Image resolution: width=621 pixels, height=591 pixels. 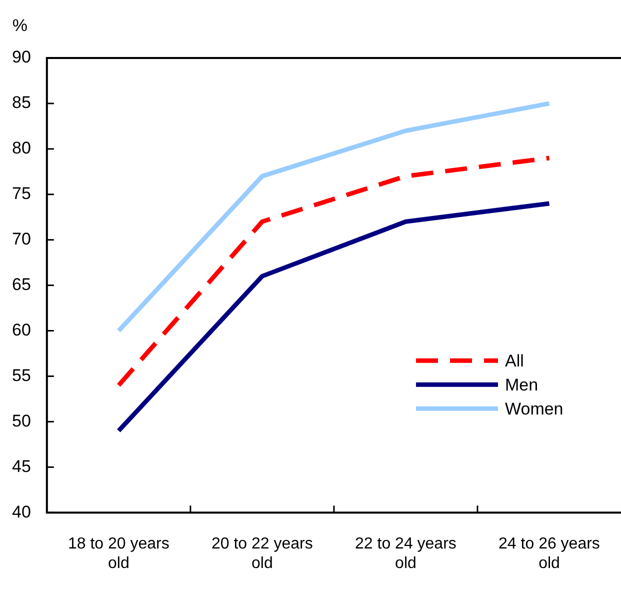 I want to click on y-tick-label: 65, so click(x=21, y=284).